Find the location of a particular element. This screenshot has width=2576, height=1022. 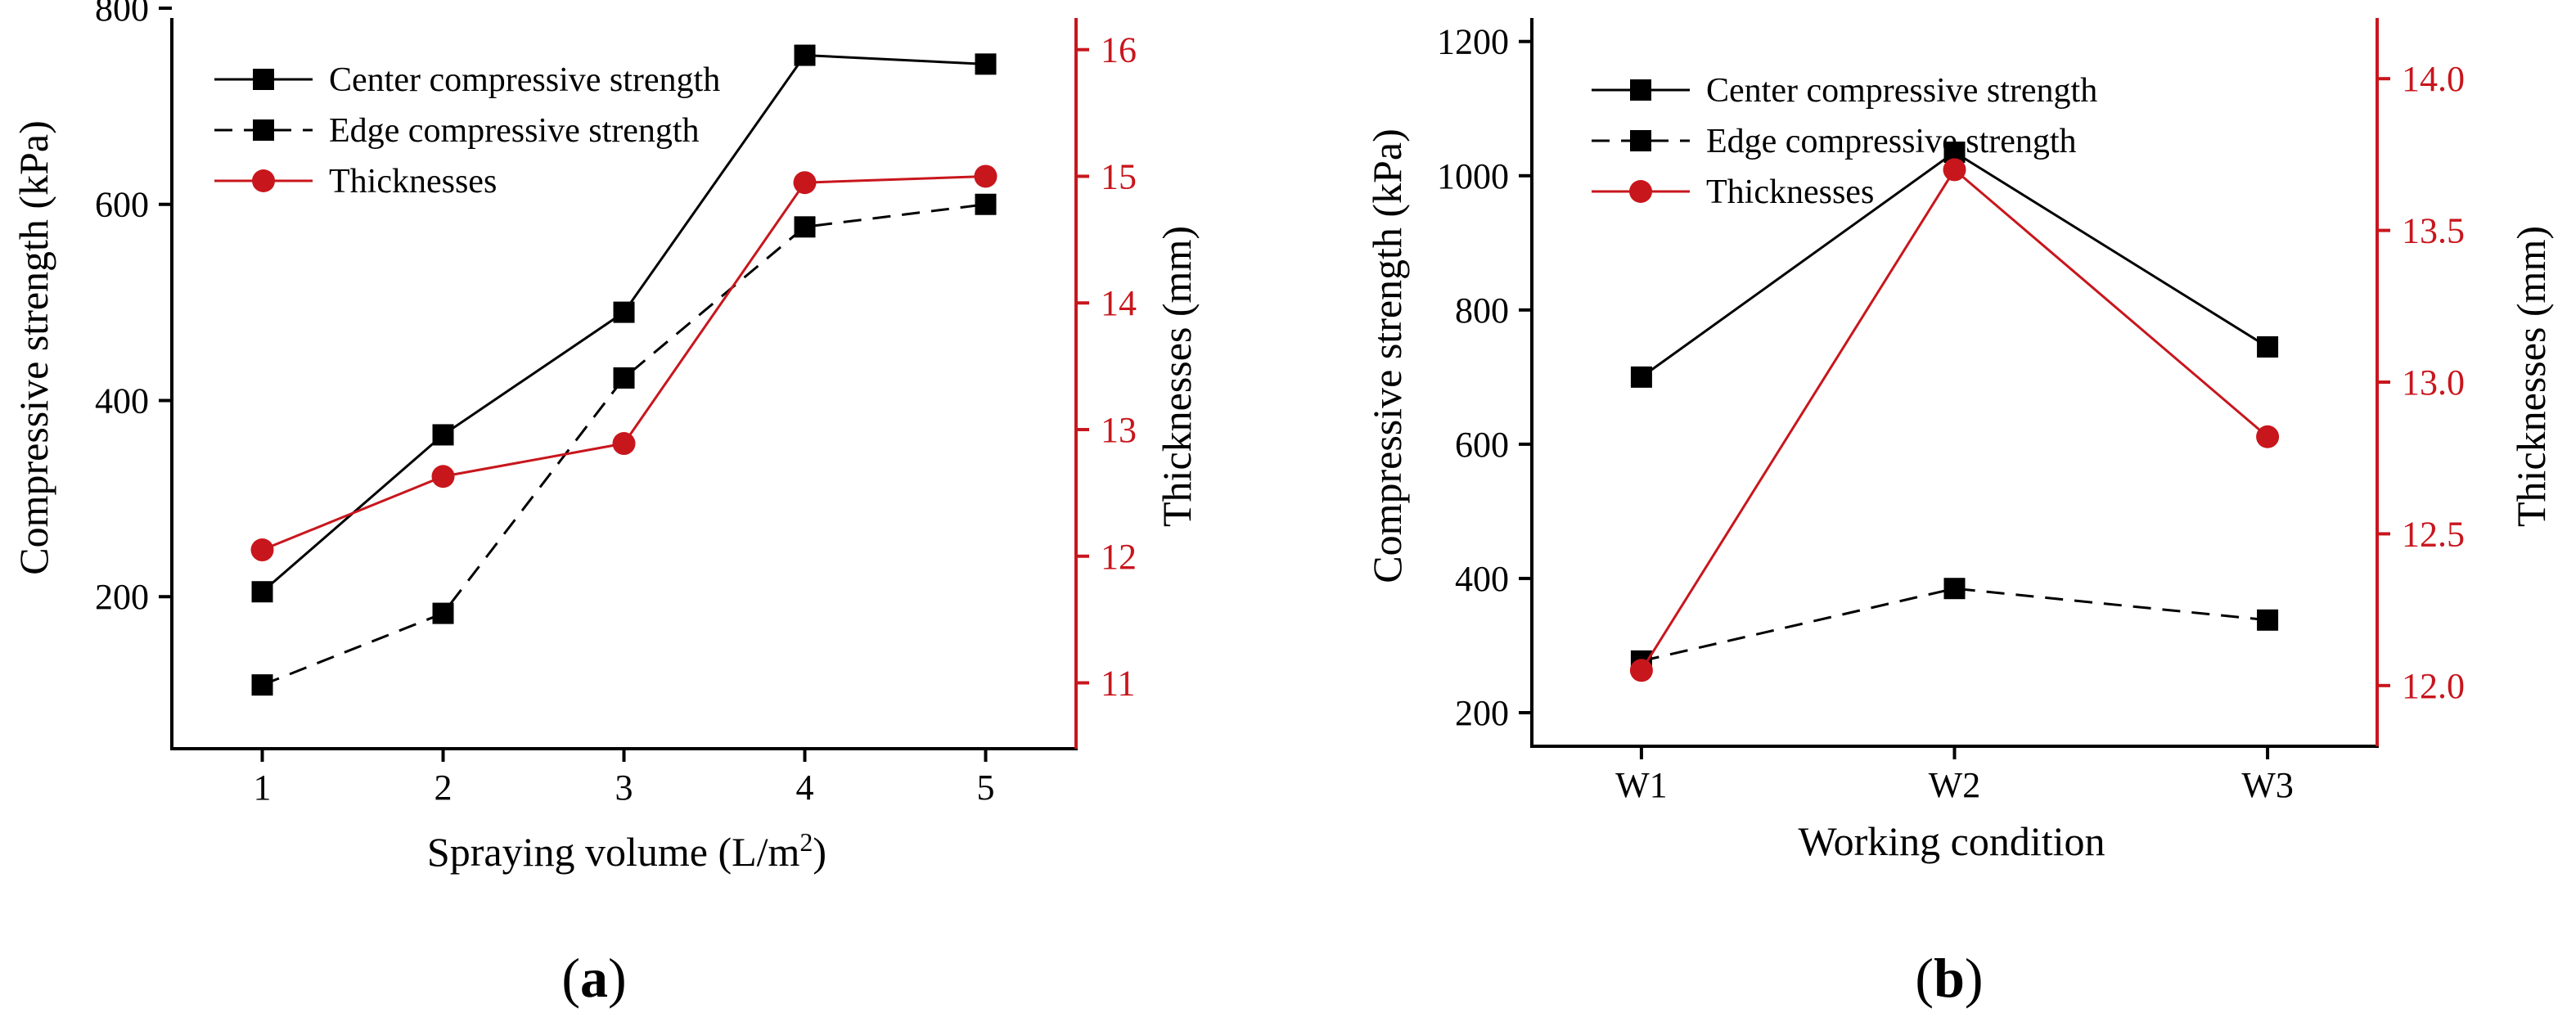

y-tick-label-left-b: 800 is located at coordinates (1482, 310).